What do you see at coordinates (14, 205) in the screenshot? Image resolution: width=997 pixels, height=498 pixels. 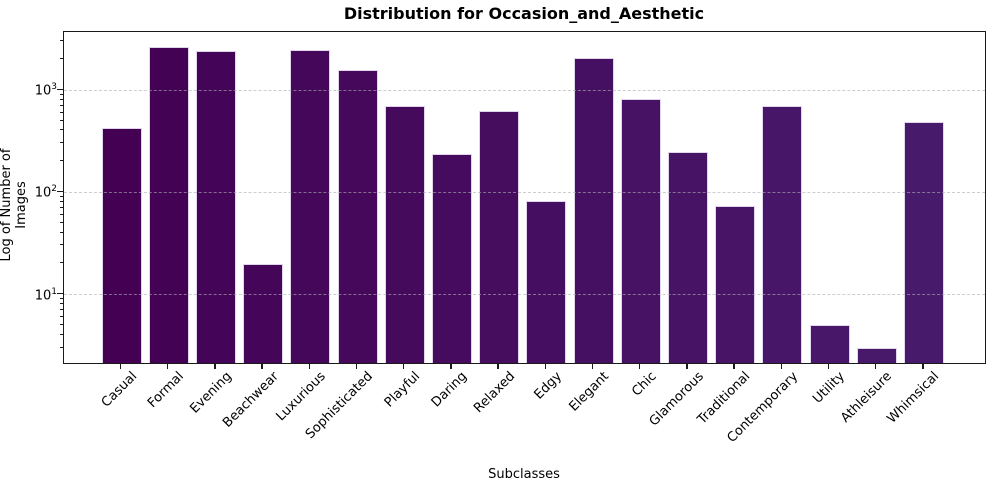 I see `y-axis-label: Log of Number of Images` at bounding box center [14, 205].